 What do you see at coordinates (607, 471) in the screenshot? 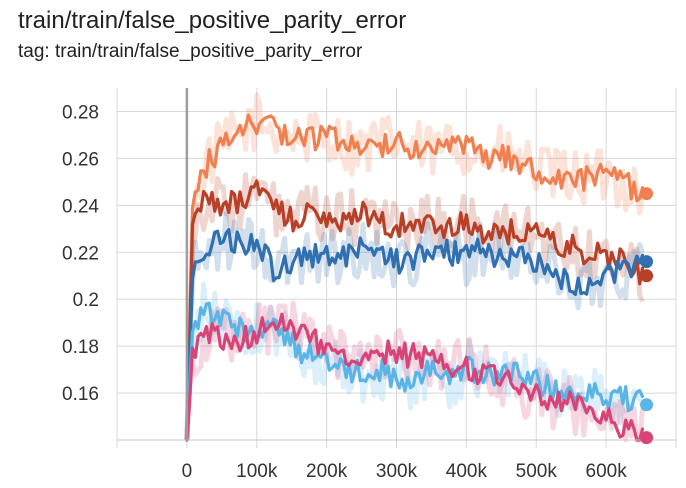
I see `x-tick-label: 600k` at bounding box center [607, 471].